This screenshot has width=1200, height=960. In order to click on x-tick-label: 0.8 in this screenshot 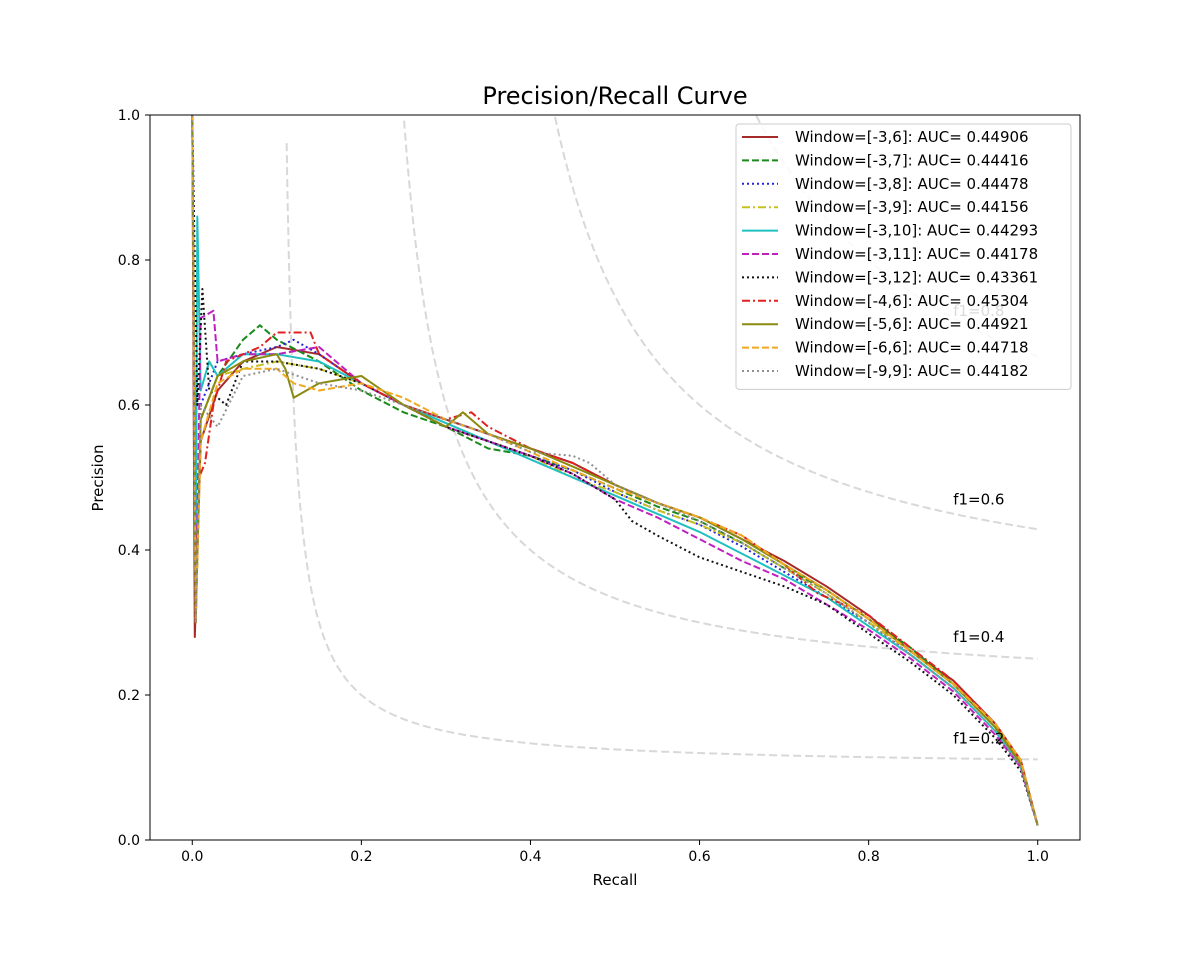, I will do `click(869, 857)`.